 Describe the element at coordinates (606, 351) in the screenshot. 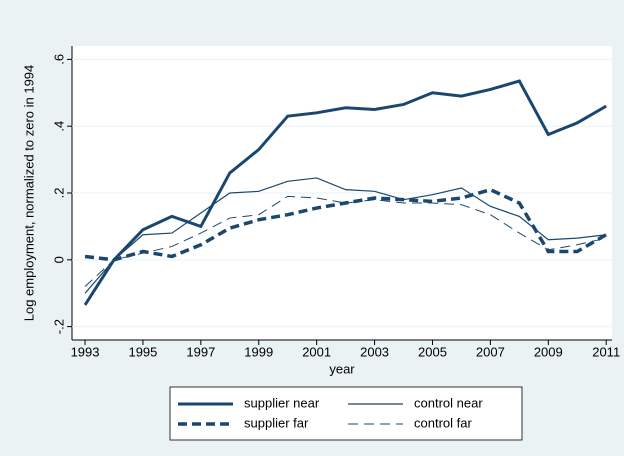

I see `x-tick-label: 2011` at that location.